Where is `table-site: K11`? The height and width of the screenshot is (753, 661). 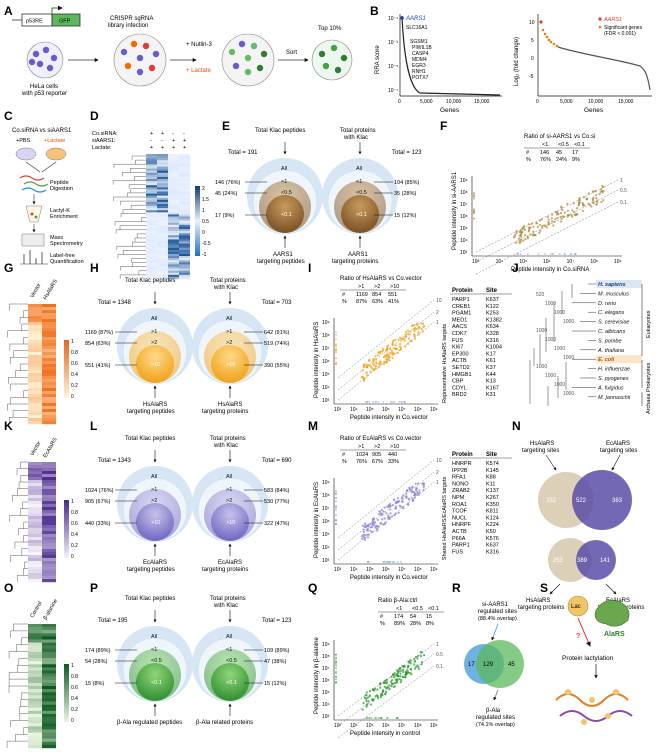
table-site: K11 is located at coordinates (490, 484).